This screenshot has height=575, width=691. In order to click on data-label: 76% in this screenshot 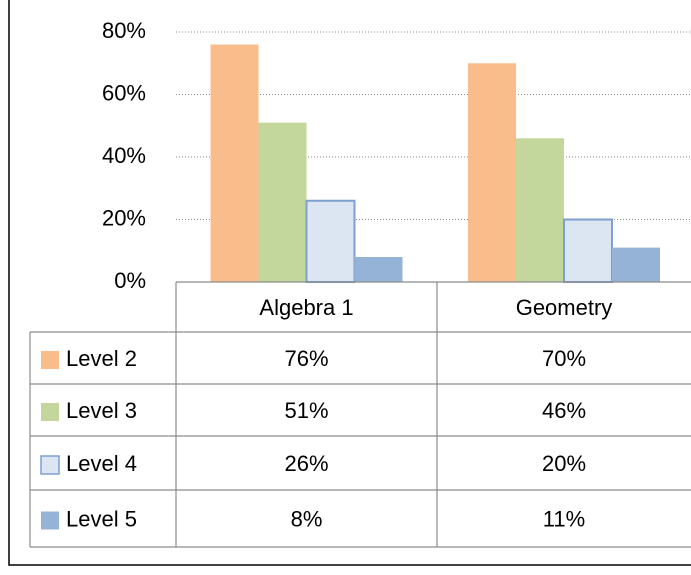, I will do `click(306, 358)`.